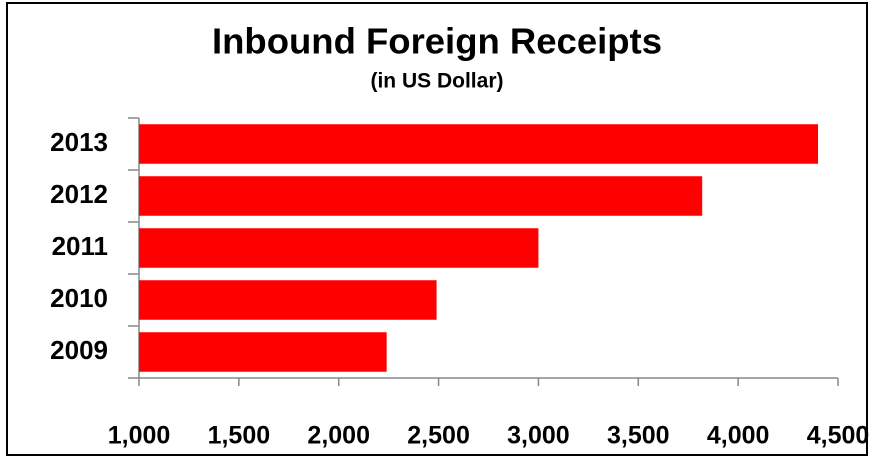 This screenshot has width=880, height=465. Describe the element at coordinates (79, 298) in the screenshot. I see `y-tick-label: 2010` at that location.